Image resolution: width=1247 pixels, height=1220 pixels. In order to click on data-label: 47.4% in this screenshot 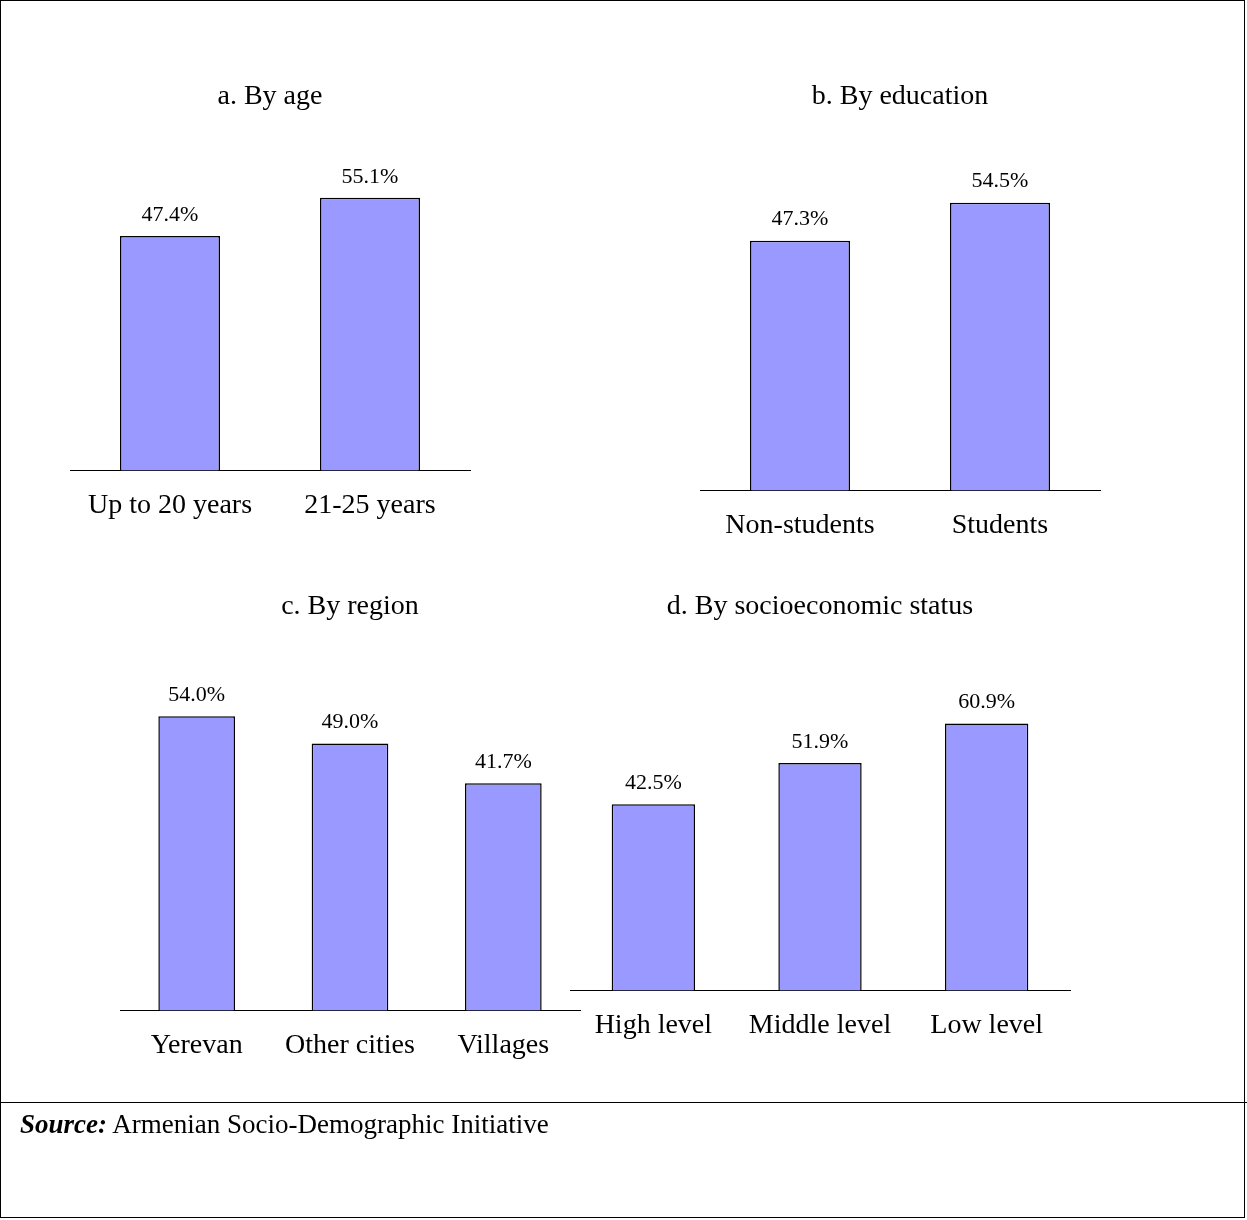, I will do `click(170, 213)`.